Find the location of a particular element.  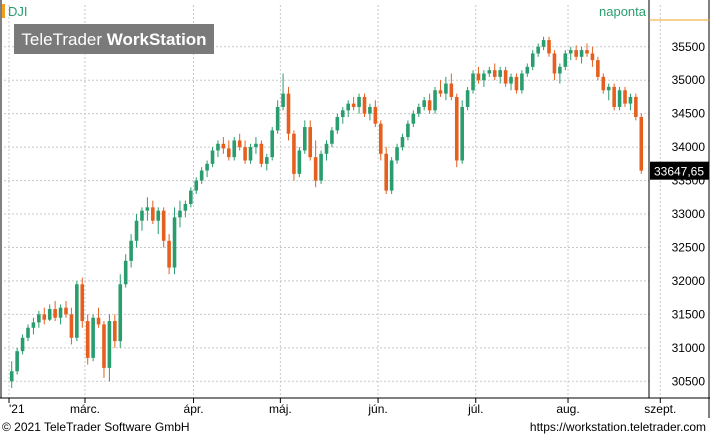

source-url-link: https://workstation.teletrader.com is located at coordinates (617, 427).